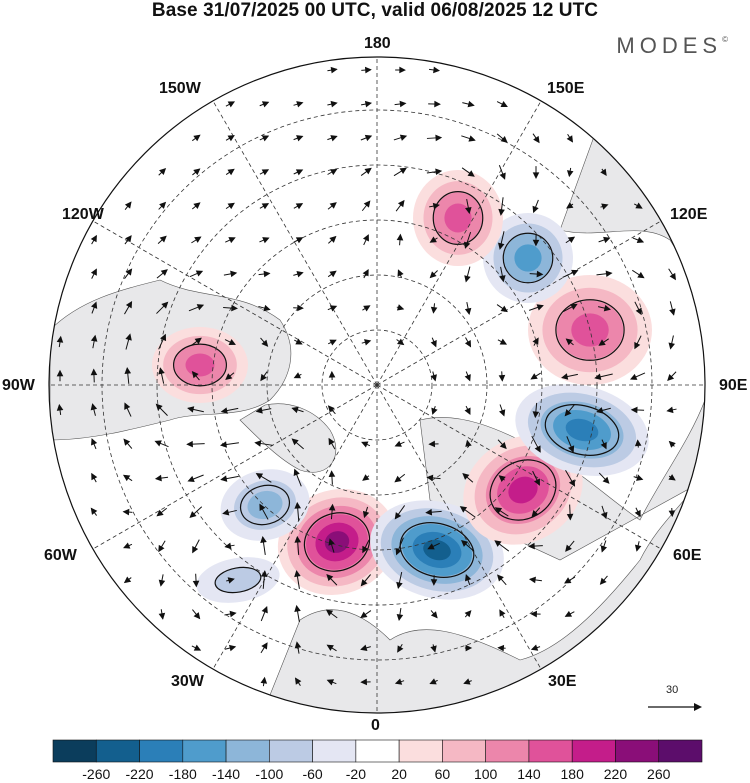  Describe the element at coordinates (375, 725) in the screenshot. I see `lon-label-0: 0` at that location.